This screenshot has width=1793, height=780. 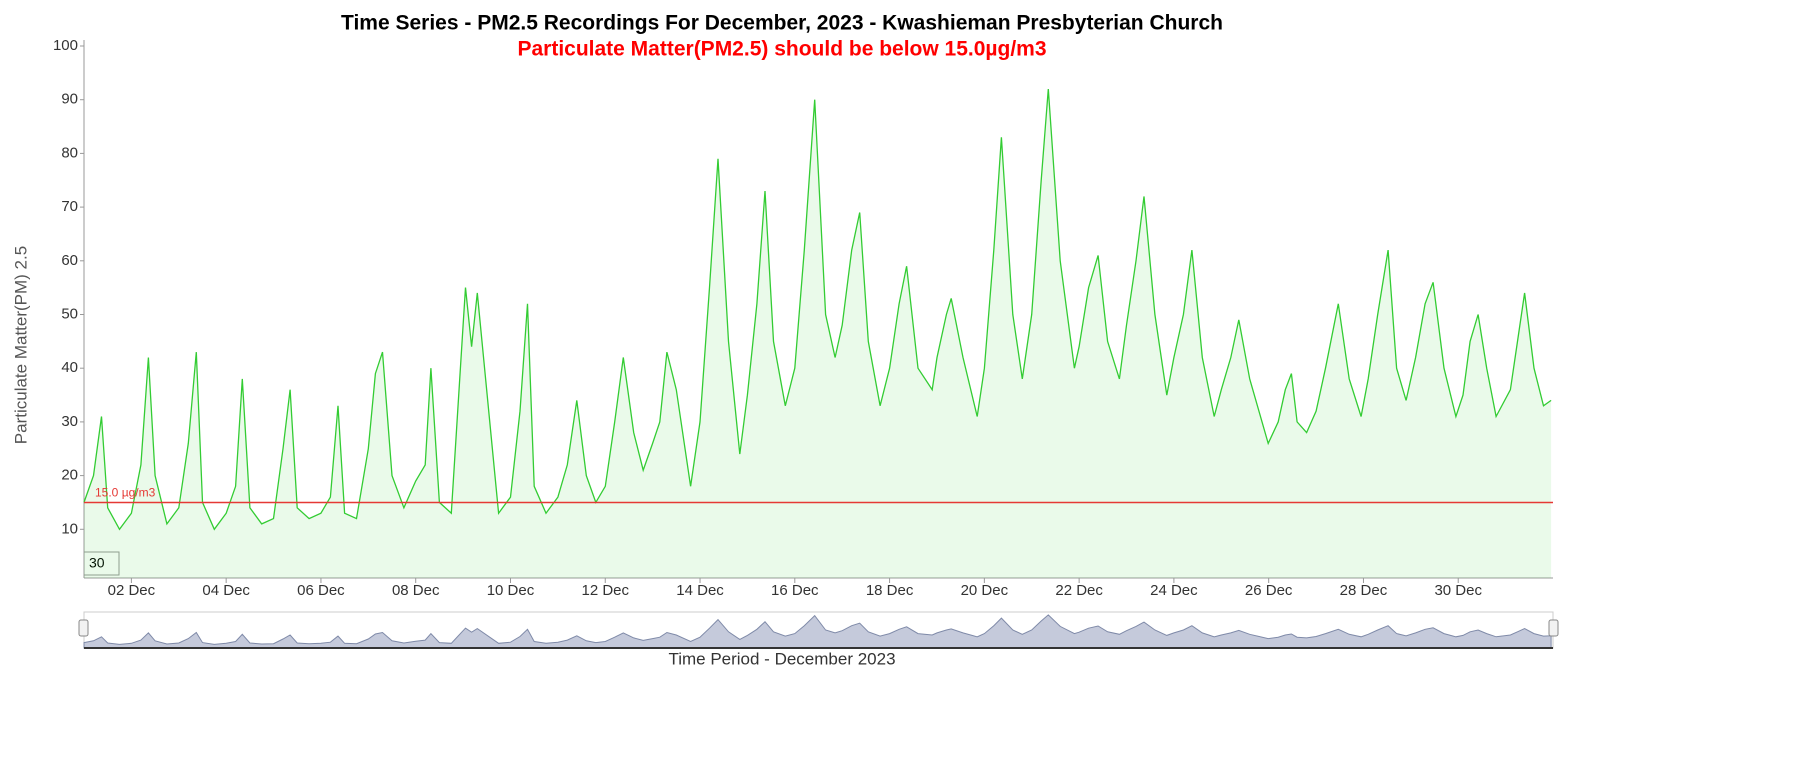 What do you see at coordinates (817, 631) in the screenshot?
I see `navigator-area` at bounding box center [817, 631].